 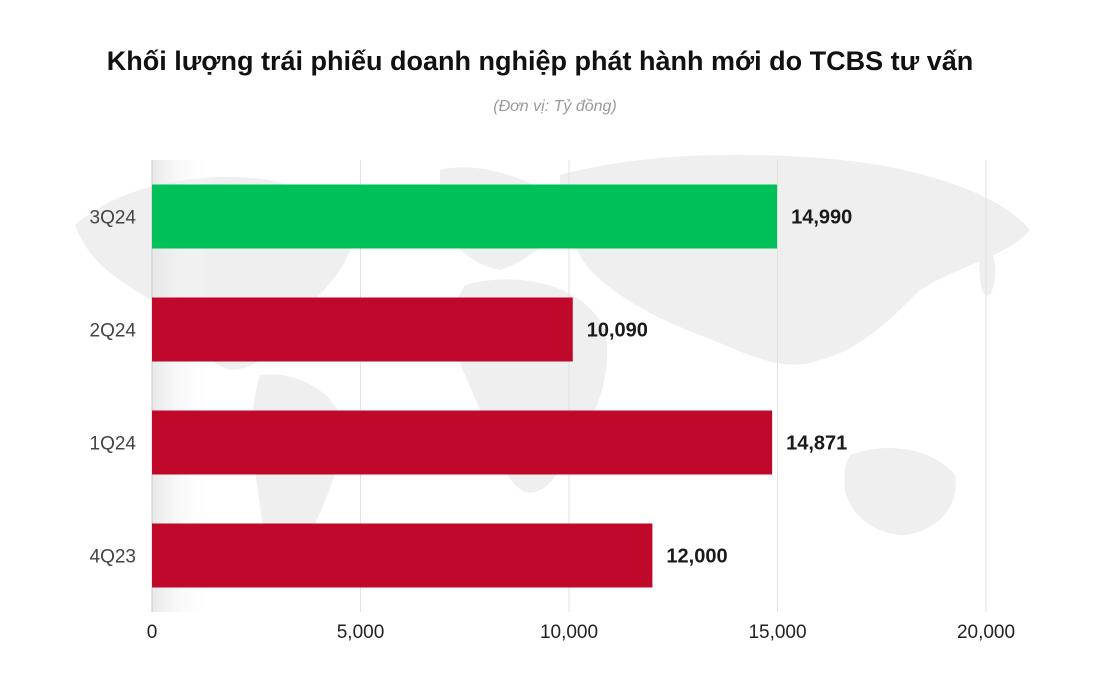 I want to click on category-label: 4Q23, so click(x=113, y=557).